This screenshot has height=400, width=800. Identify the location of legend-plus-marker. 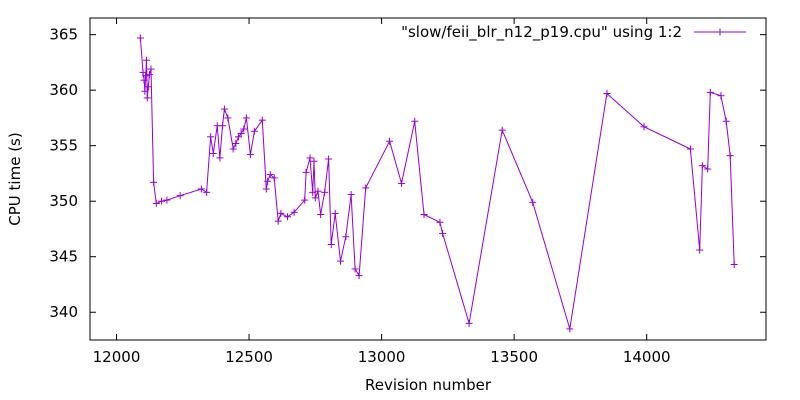
(720, 32).